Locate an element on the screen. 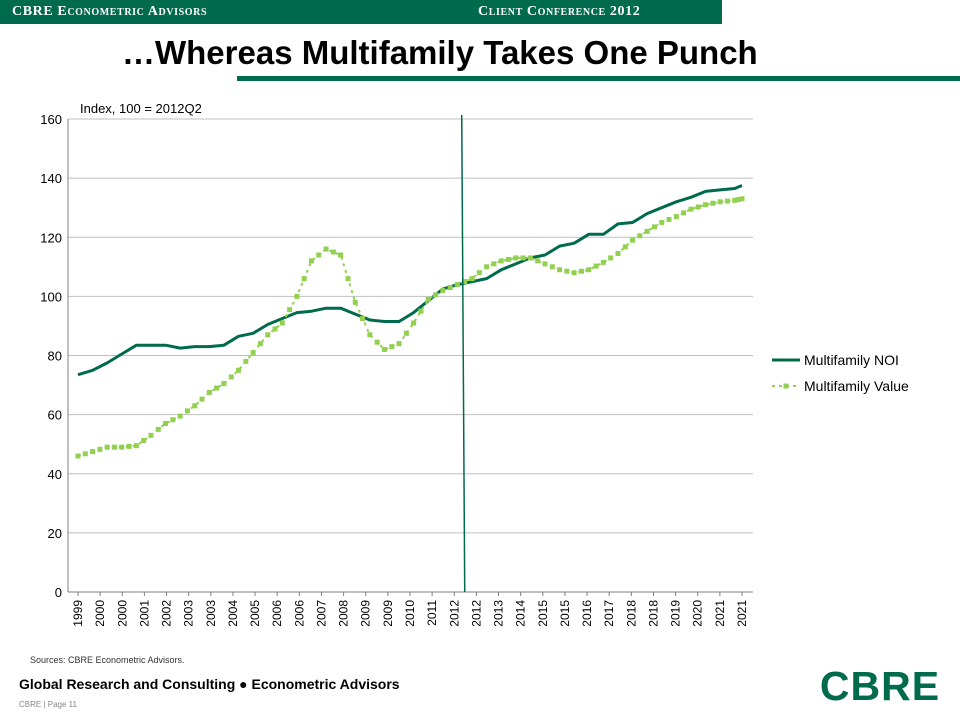 This screenshot has width=960, height=720. chart-legend: Multifamily NOI Multifamily Value is located at coordinates (840, 373).